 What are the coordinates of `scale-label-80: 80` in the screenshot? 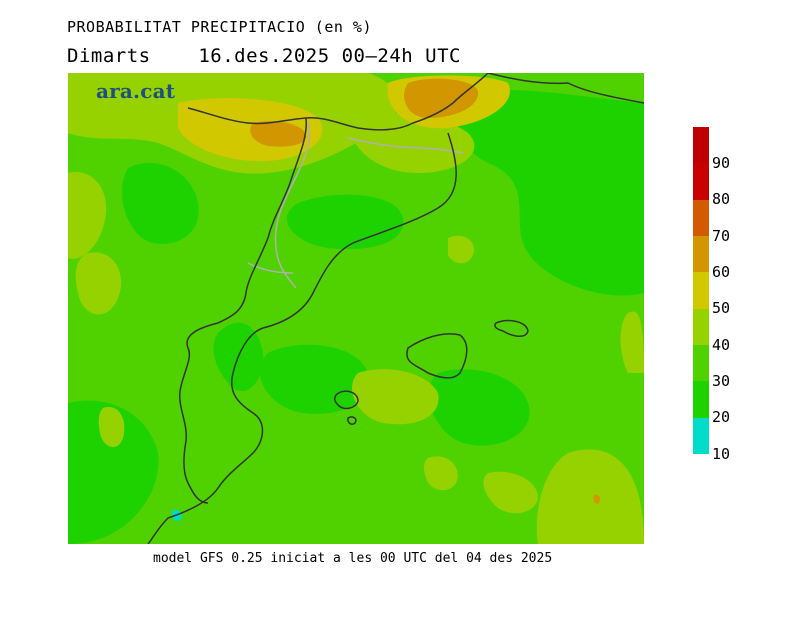 It's located at (721, 199).